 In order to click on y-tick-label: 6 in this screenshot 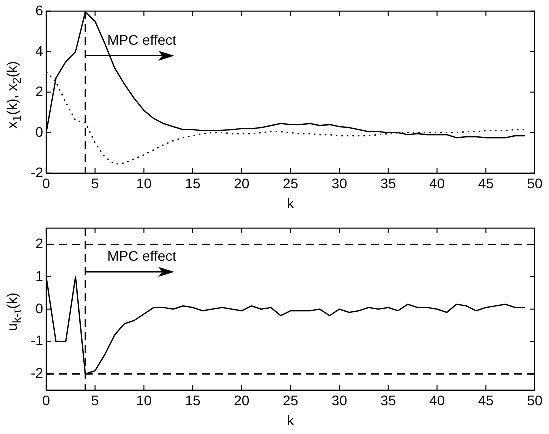, I will do `click(40, 10)`.